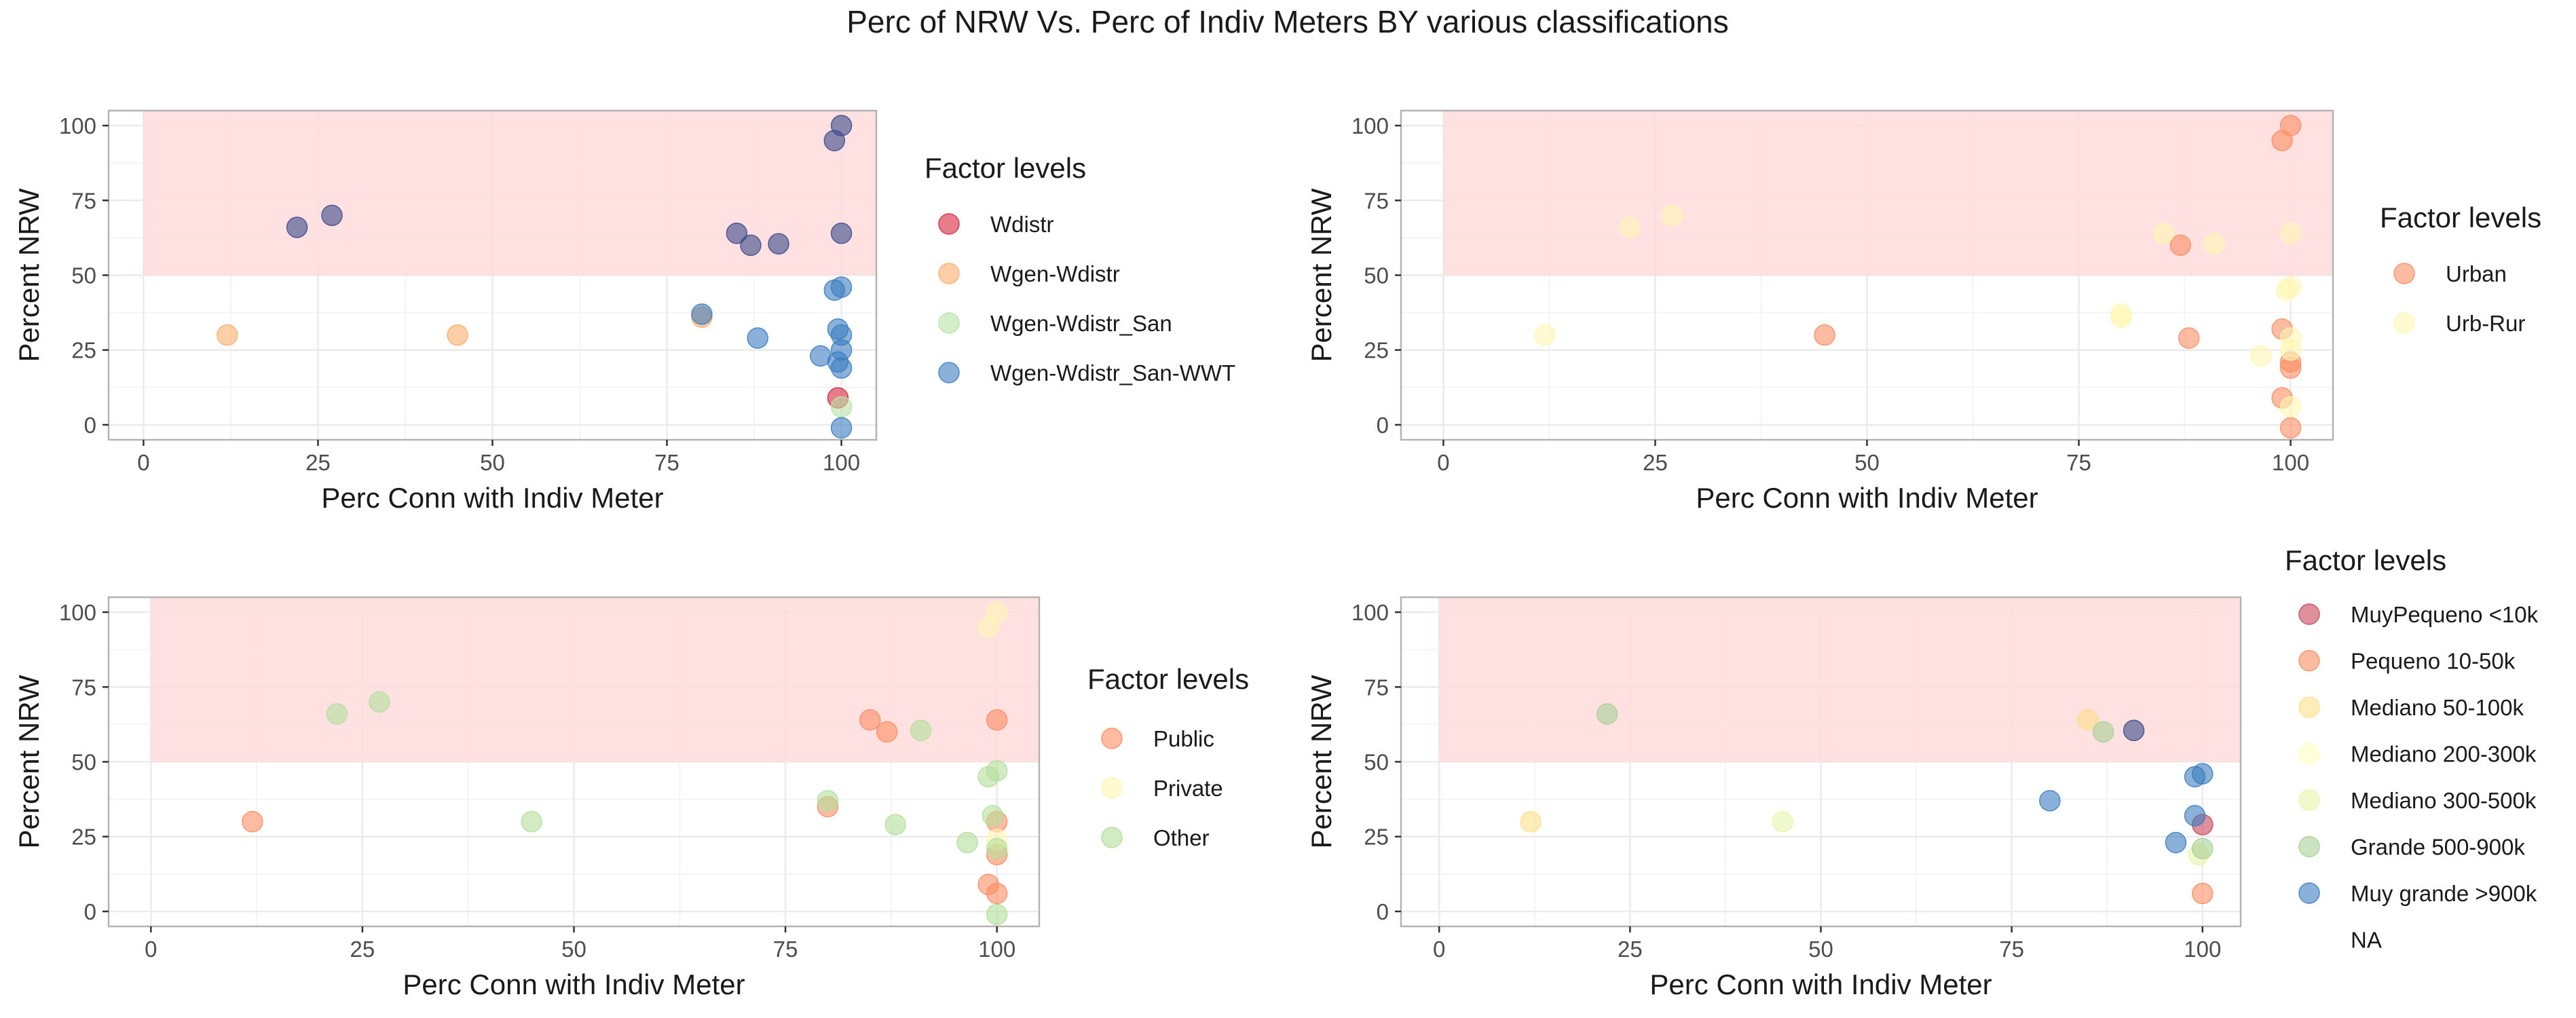  What do you see at coordinates (1182, 837) in the screenshot?
I see `legend-label: Other` at bounding box center [1182, 837].